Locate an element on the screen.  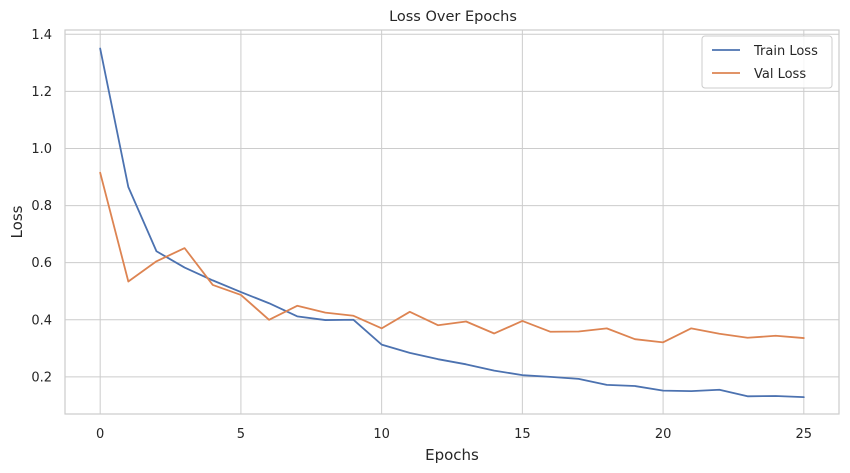
y-tick-label: 1.4 is located at coordinates (41, 35).